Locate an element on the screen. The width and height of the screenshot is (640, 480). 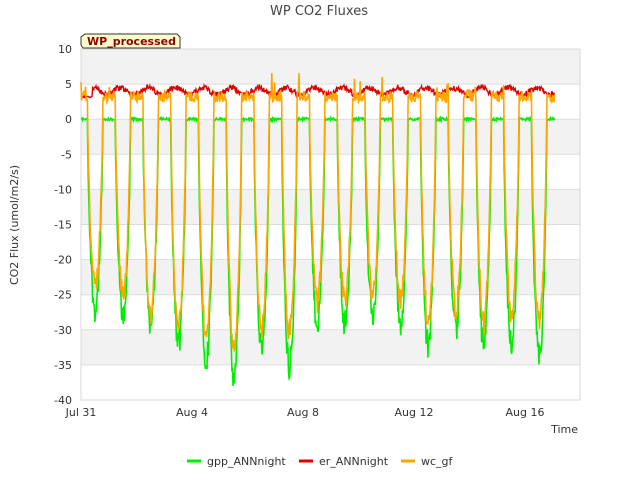
x-tick-label: Aug 8 is located at coordinates (303, 412).